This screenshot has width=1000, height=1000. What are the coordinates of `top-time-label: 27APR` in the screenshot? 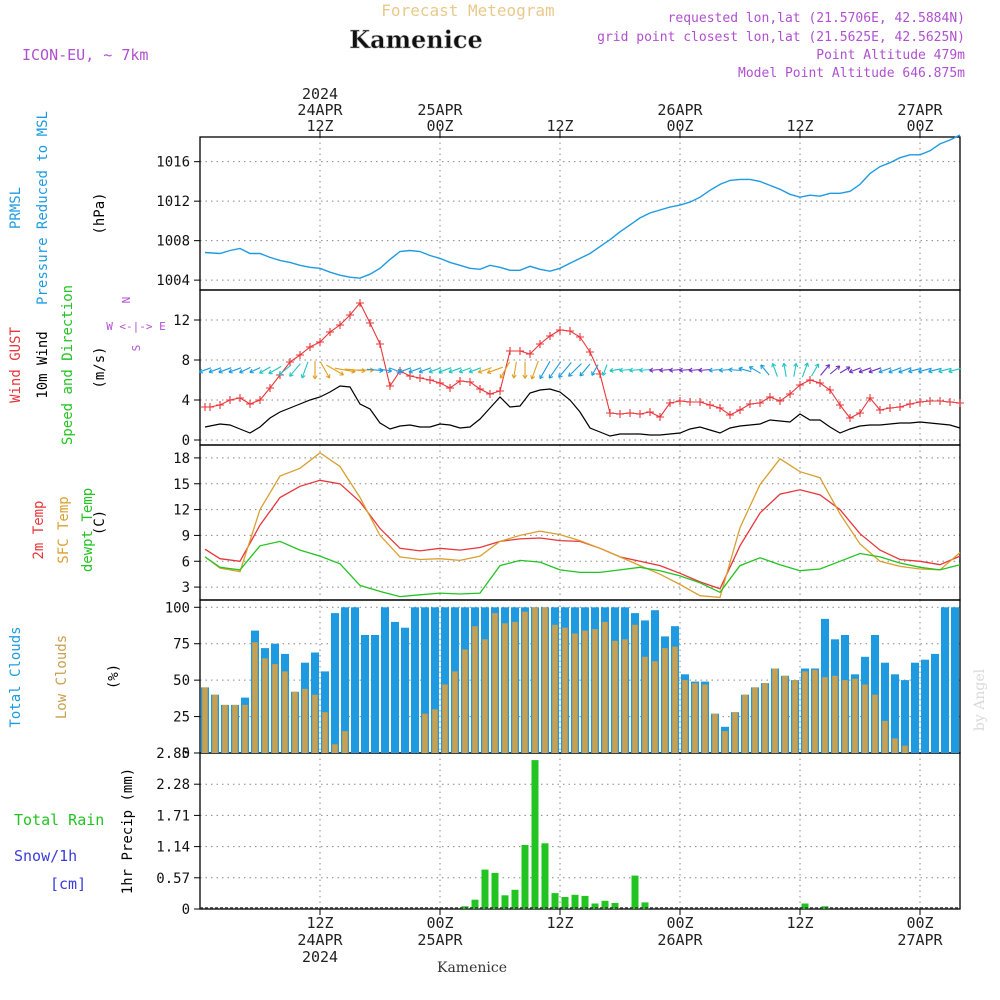 It's located at (920, 110).